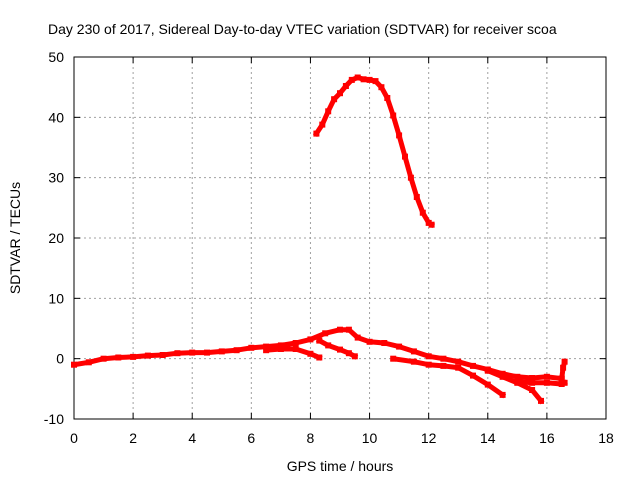  What do you see at coordinates (374, 151) in the screenshot?
I see `series-high-arc` at bounding box center [374, 151].